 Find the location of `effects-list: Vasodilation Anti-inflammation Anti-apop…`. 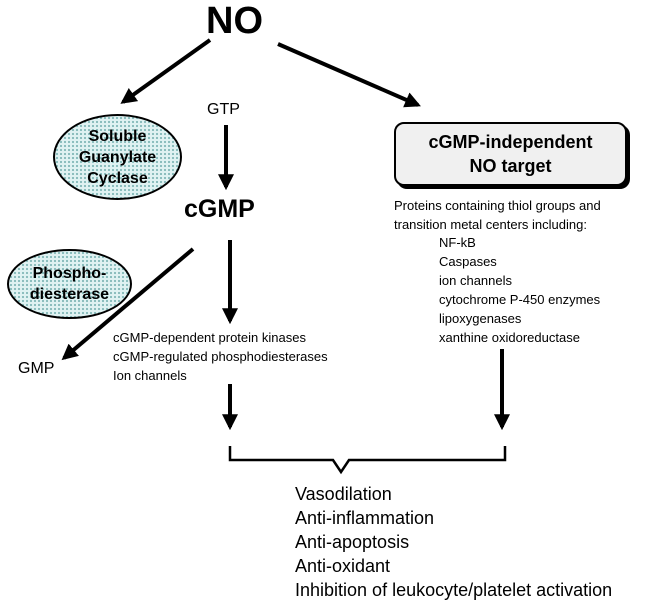

effects-list: Vasodilation Anti-inflammation Anti-apop… is located at coordinates (453, 542).